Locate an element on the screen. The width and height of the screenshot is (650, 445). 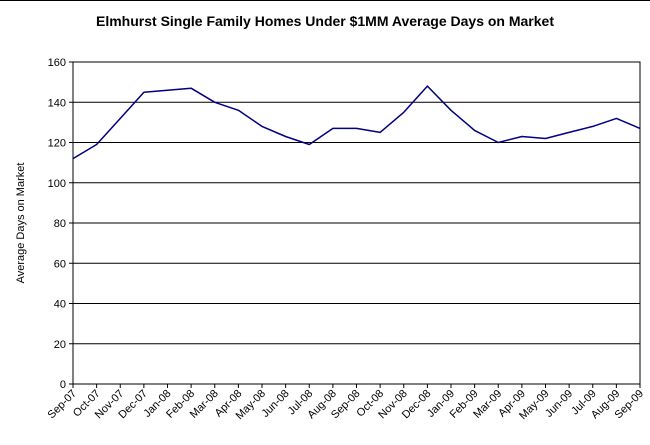
y-tick-label-6: 120 is located at coordinates (57, 144).